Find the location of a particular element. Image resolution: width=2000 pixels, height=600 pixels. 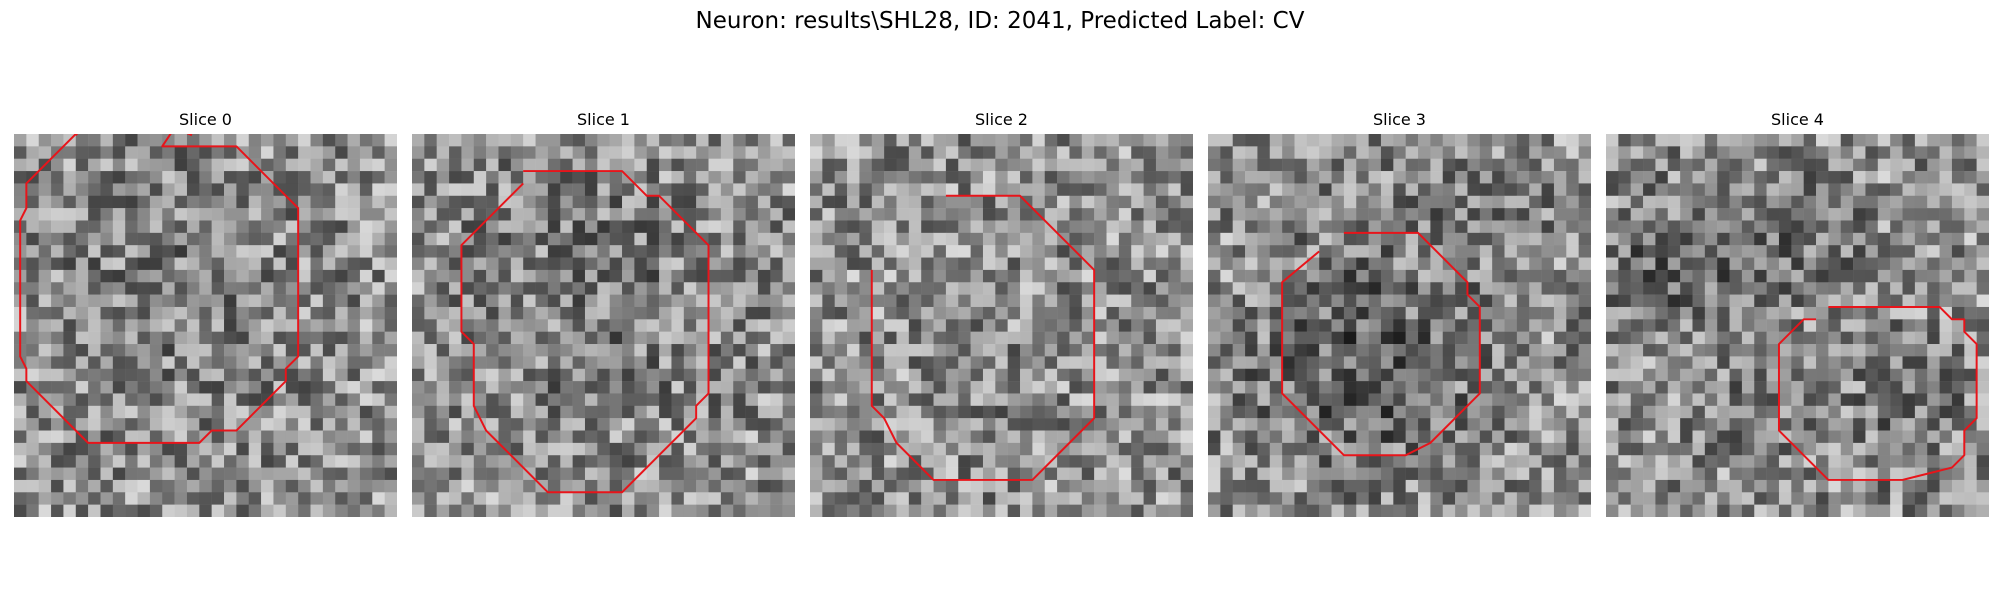

slice-panel-0: Slice 0 is located at coordinates (205, 313).